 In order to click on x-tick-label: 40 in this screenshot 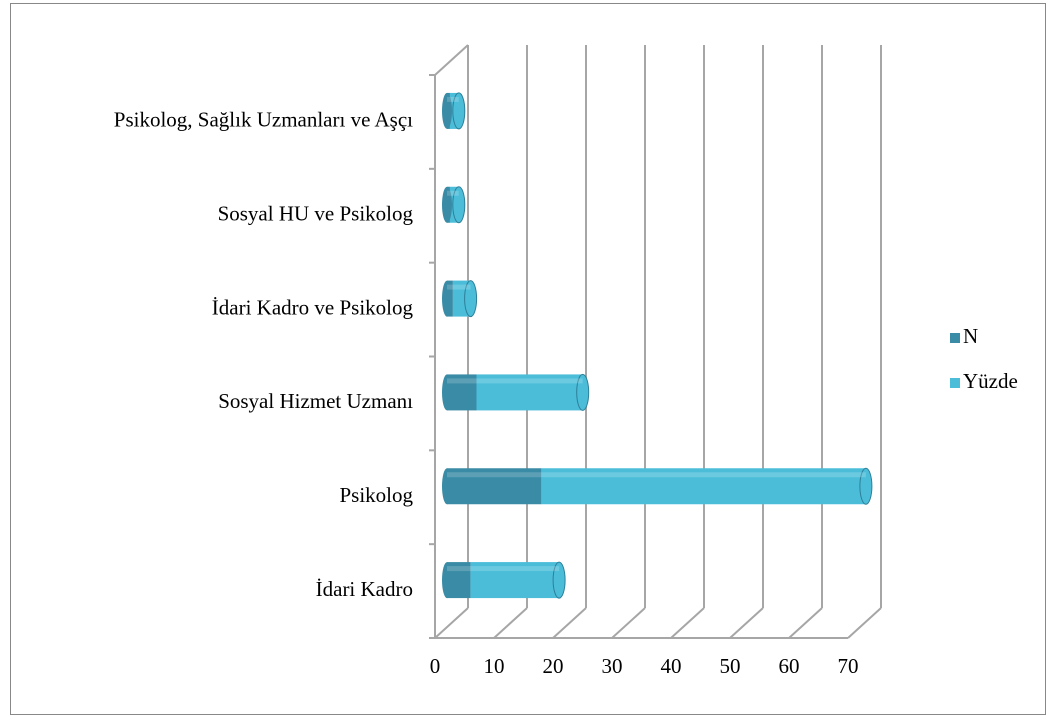, I will do `click(671, 666)`.